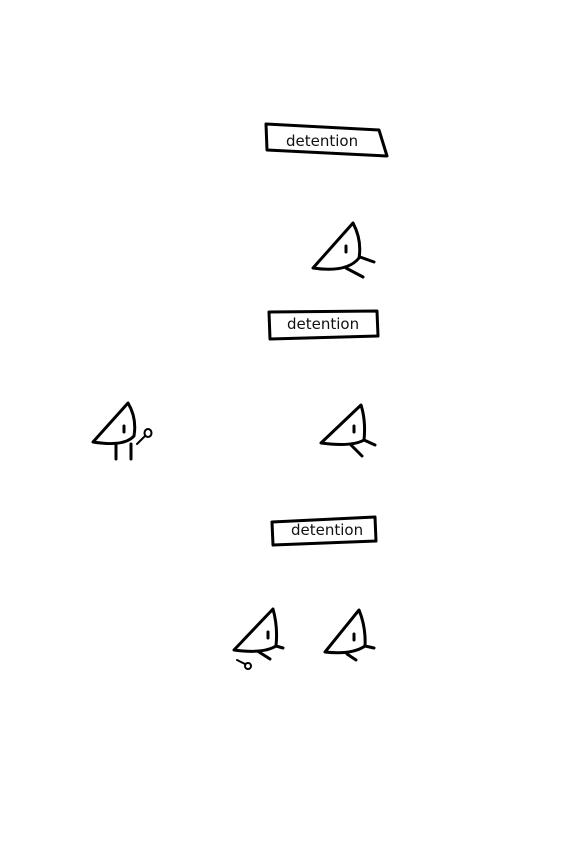 The image size is (580, 864). Describe the element at coordinates (248, 666) in the screenshot. I see `dropped-spoon-icon` at that location.